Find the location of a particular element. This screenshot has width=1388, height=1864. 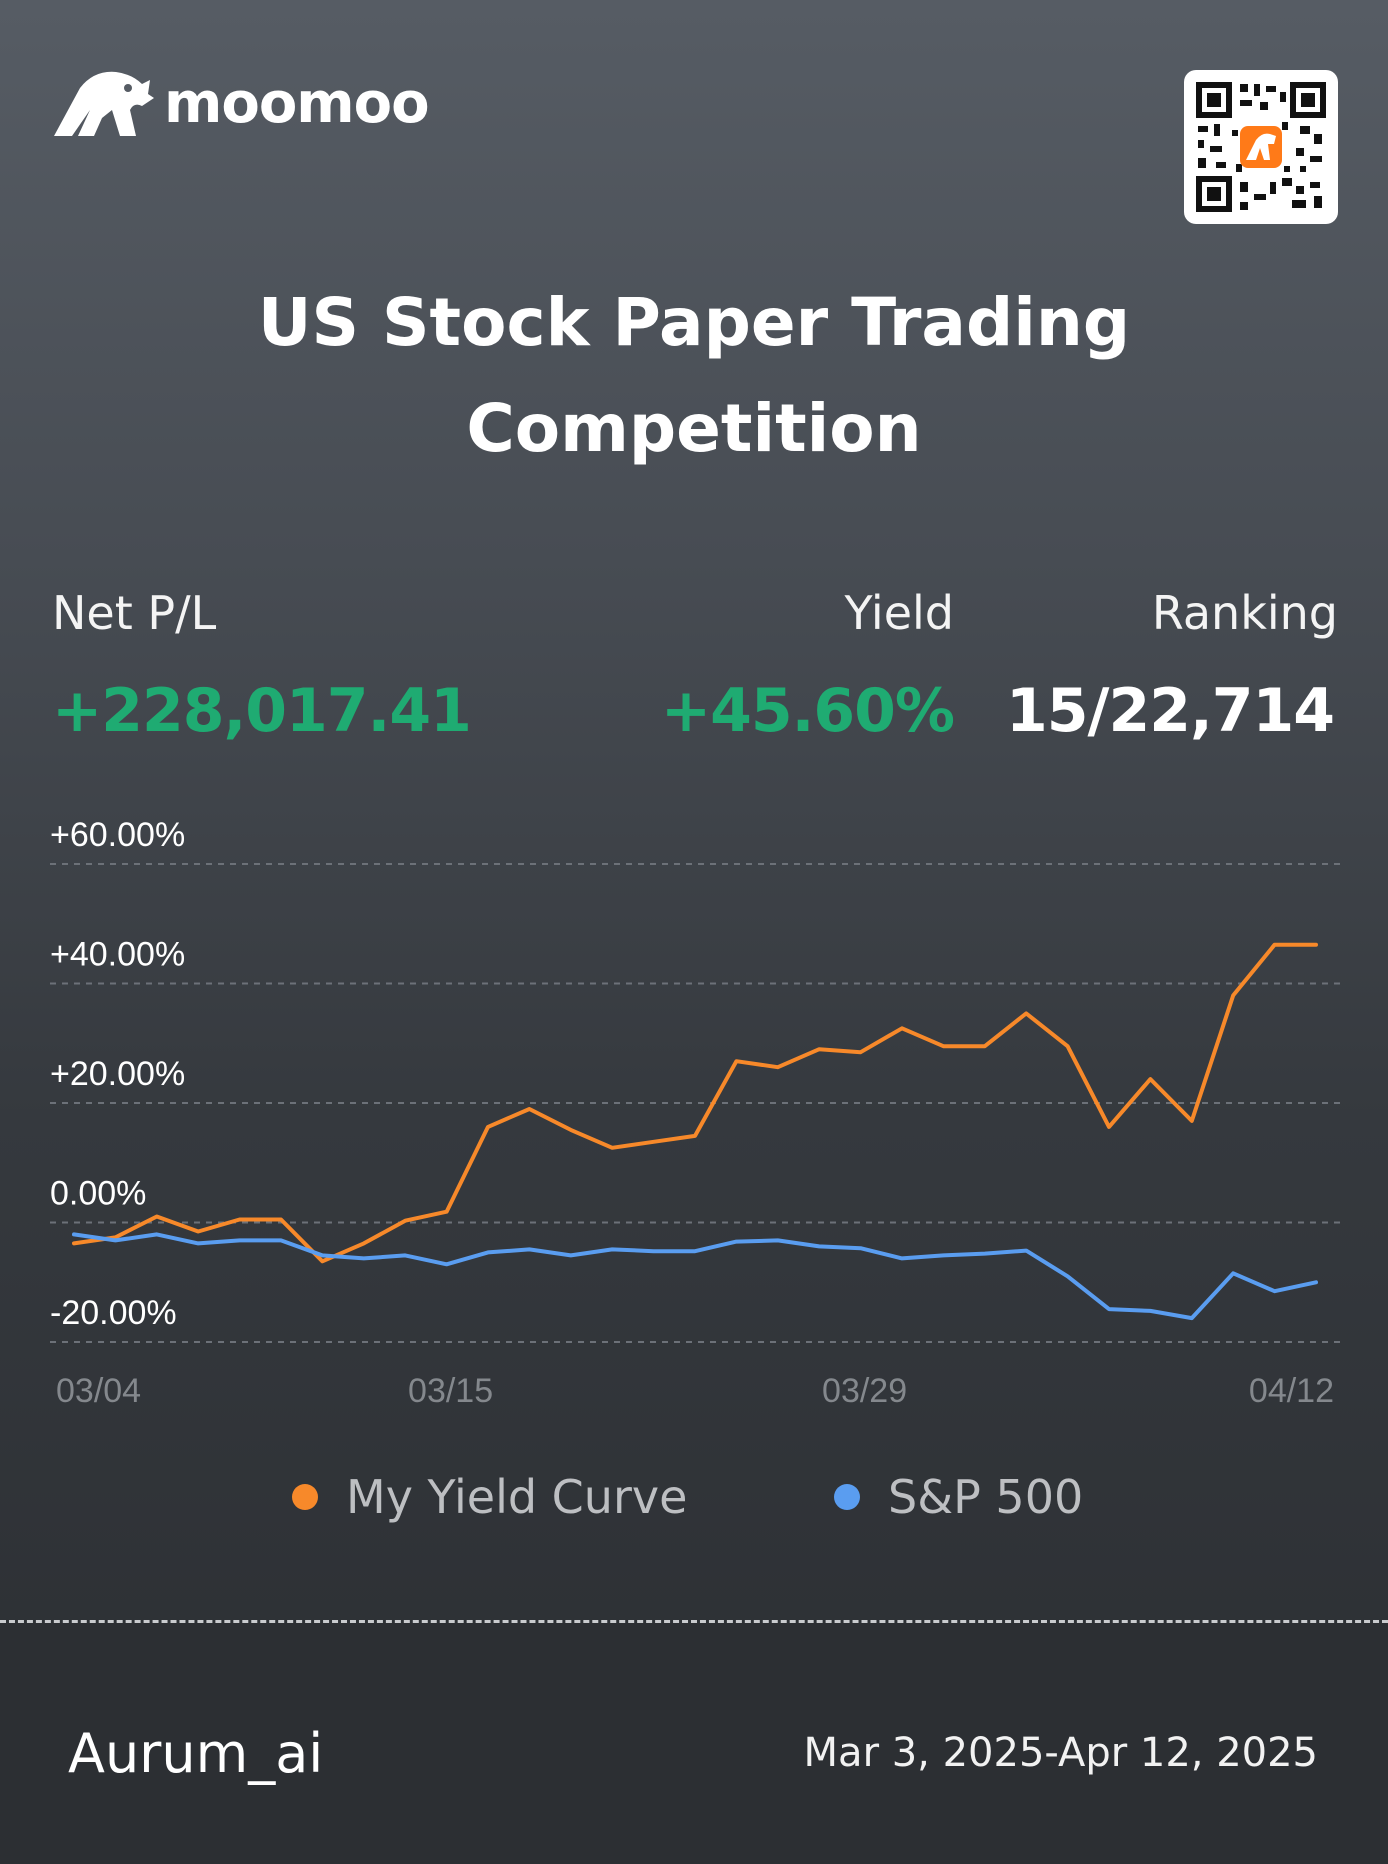

legend-my-yield-curve: My Yield Curve is located at coordinates (489, 1497).